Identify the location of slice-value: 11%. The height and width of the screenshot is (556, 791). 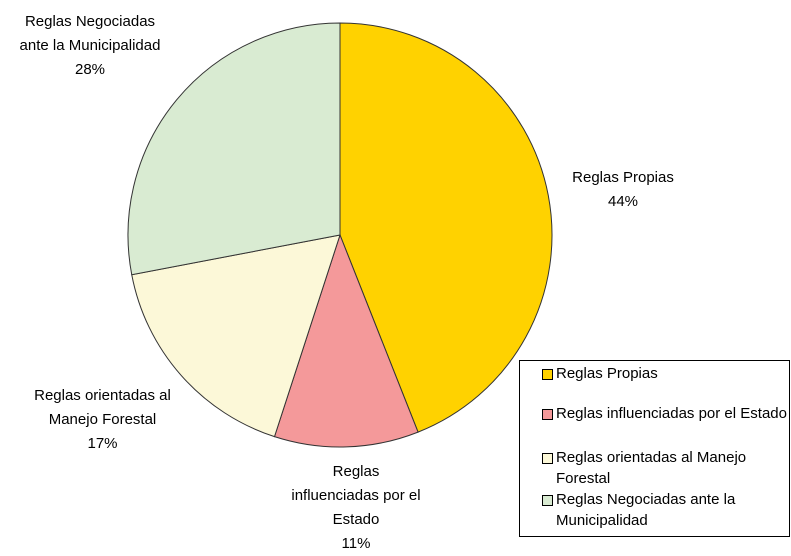
(356, 543).